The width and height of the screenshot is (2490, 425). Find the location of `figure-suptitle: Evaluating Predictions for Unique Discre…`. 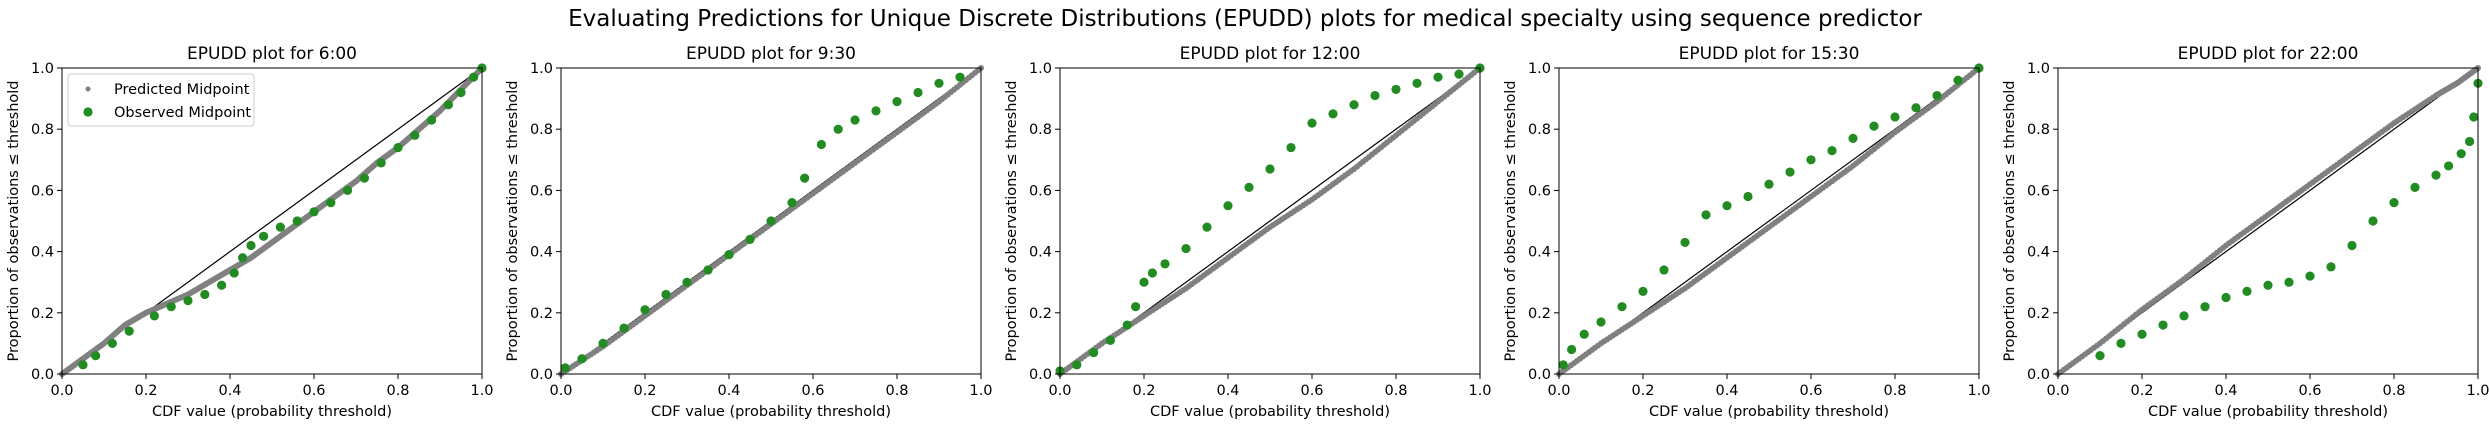

figure-suptitle: Evaluating Predictions for Unique Discre… is located at coordinates (1245, 19).